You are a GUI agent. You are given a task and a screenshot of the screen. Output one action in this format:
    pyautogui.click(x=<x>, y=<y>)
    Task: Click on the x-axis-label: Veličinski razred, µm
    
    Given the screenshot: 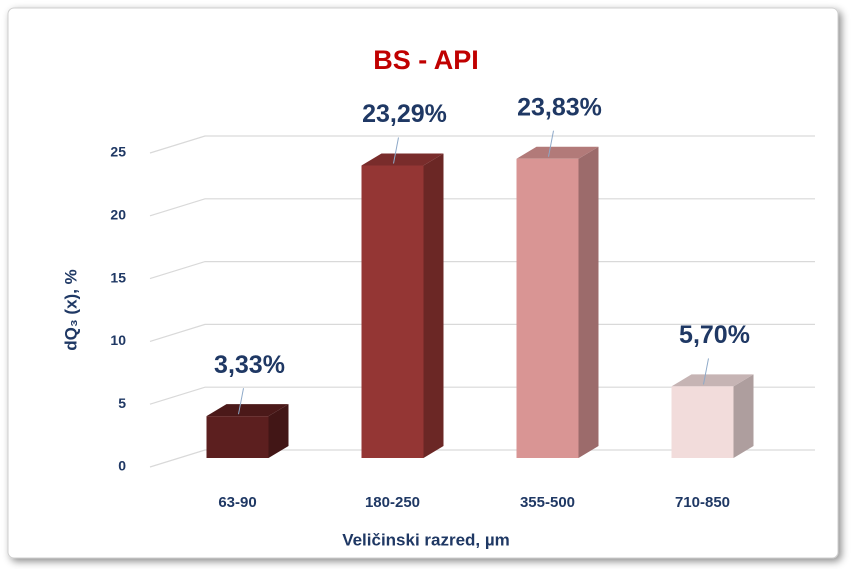 What is the action you would take?
    pyautogui.click(x=426, y=539)
    